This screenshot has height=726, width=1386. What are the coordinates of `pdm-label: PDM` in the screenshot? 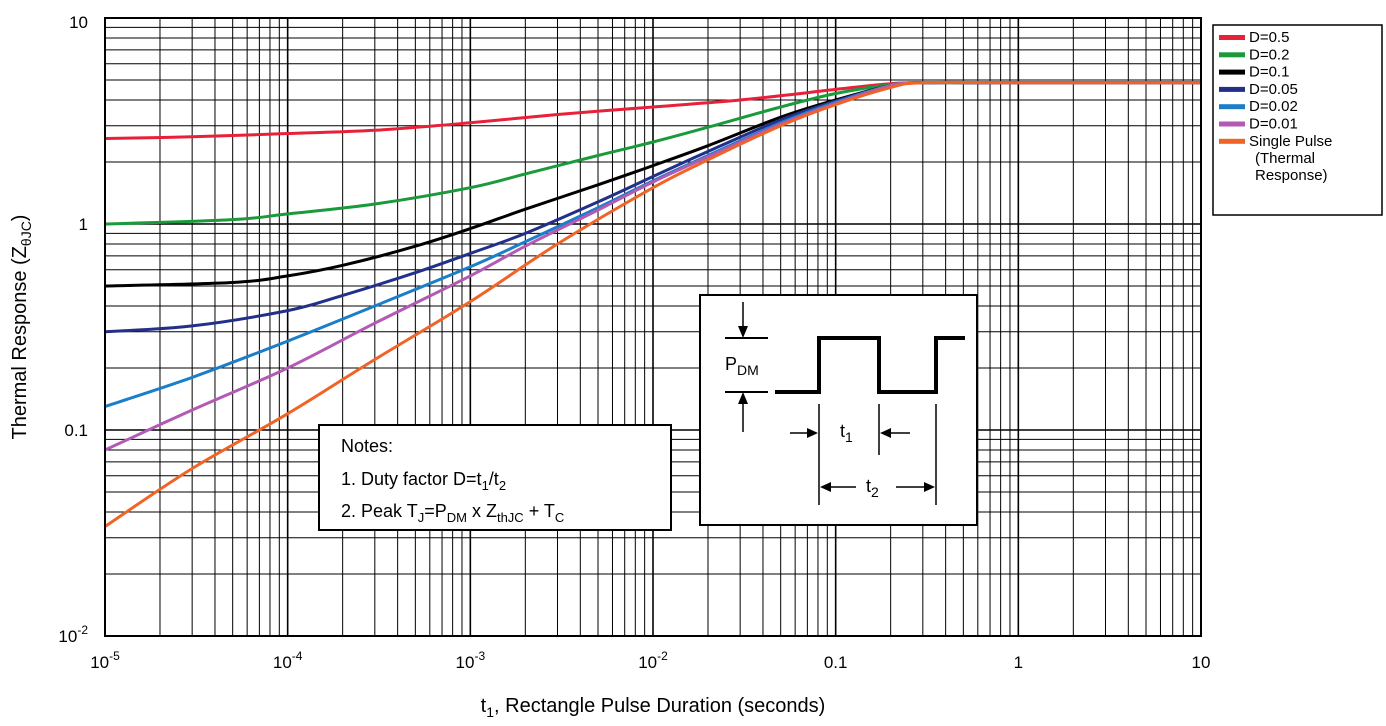 It's located at (742, 366).